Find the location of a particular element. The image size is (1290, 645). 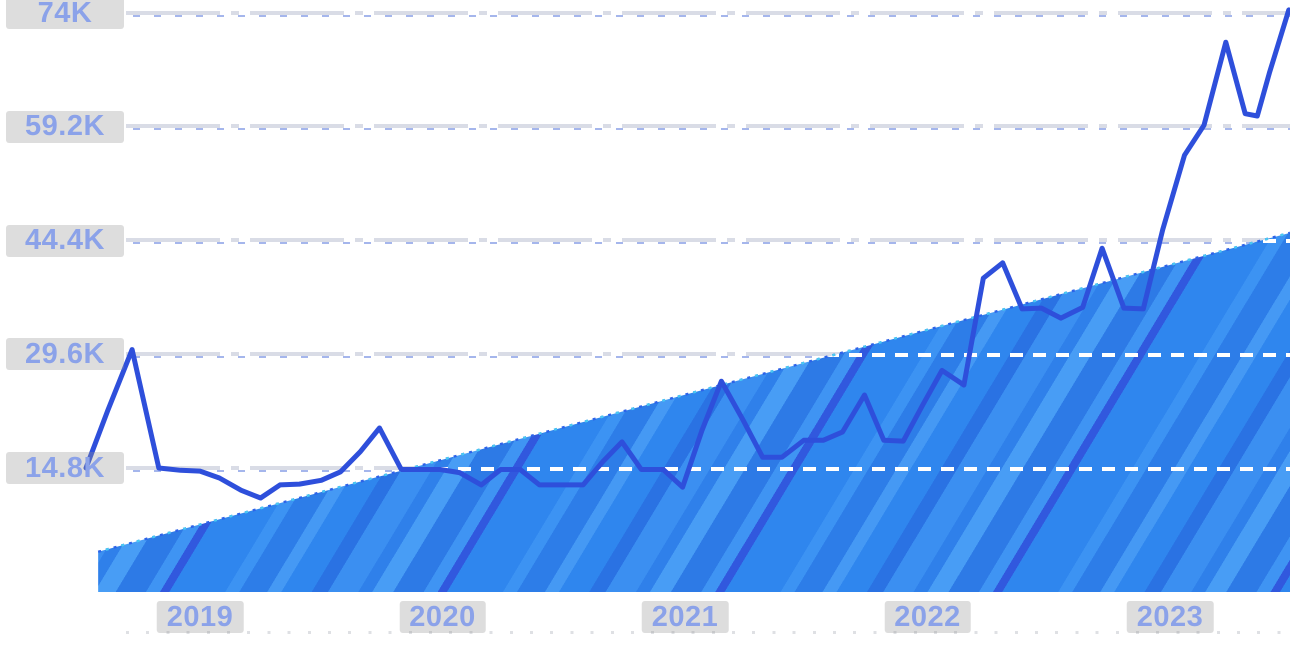

x-tick-label-2021: 2021 is located at coordinates (685, 617).